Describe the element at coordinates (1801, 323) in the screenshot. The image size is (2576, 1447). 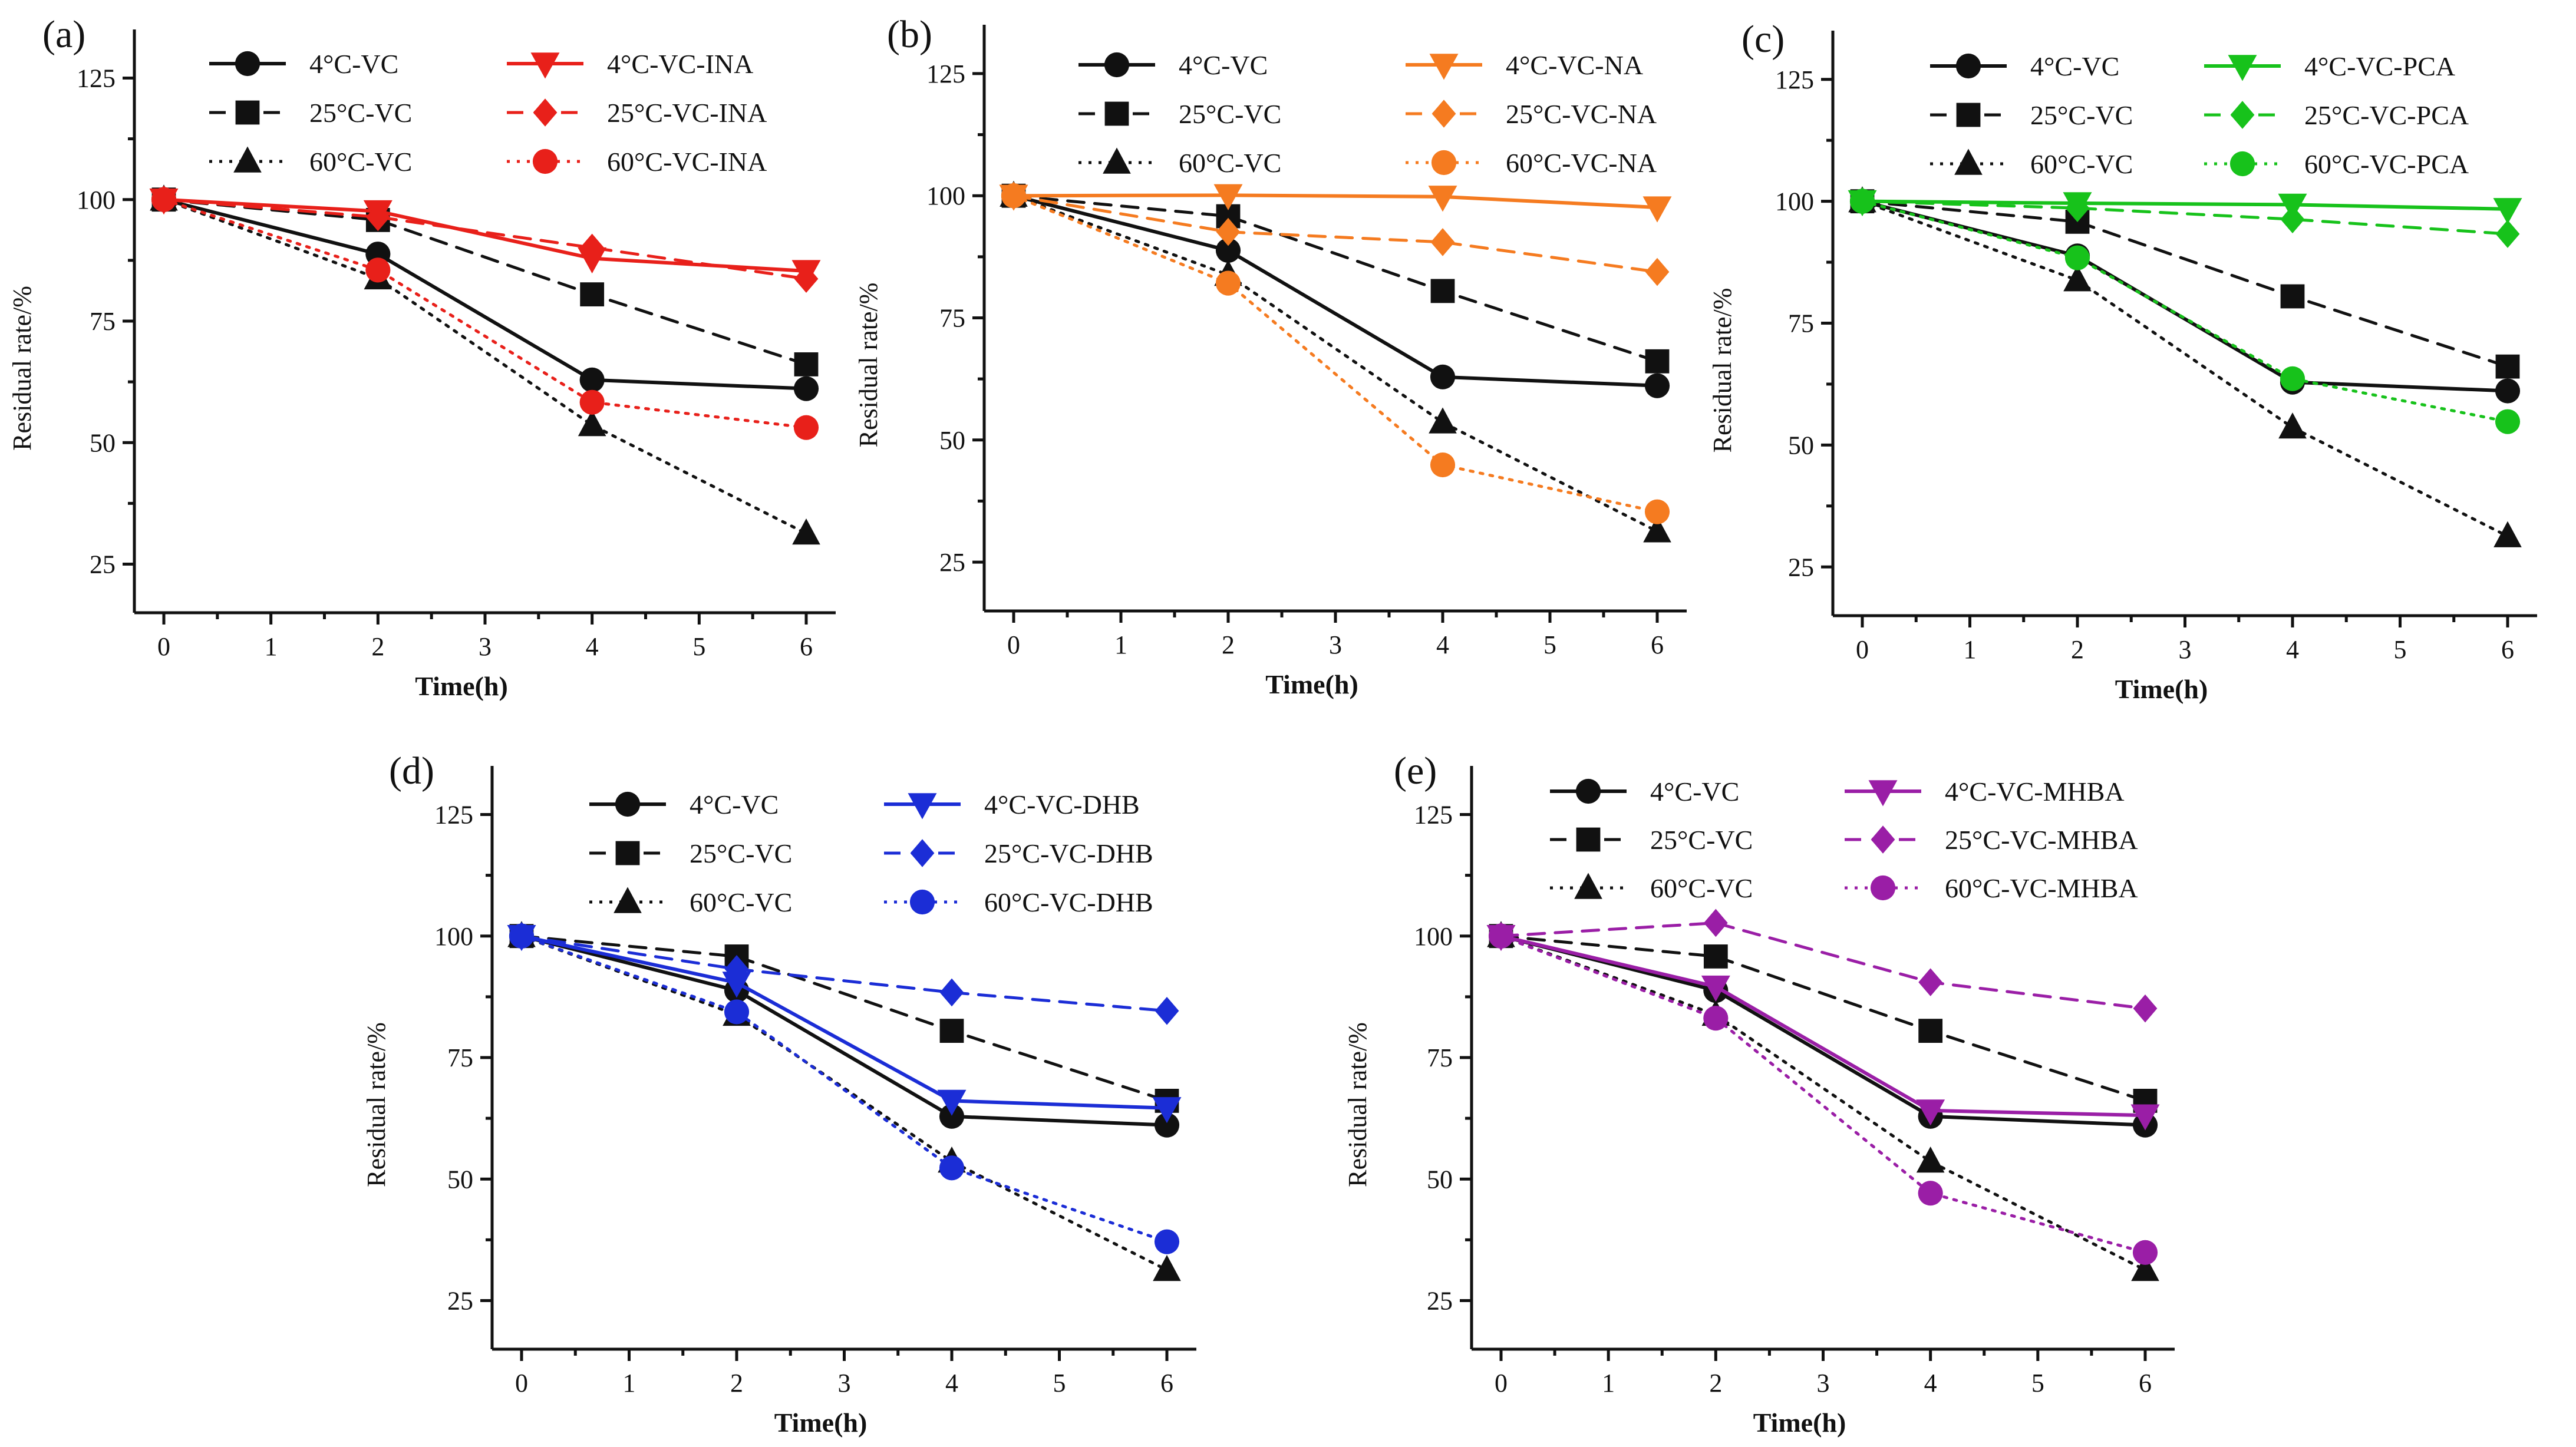
I see `y-tick-label: 75` at that location.